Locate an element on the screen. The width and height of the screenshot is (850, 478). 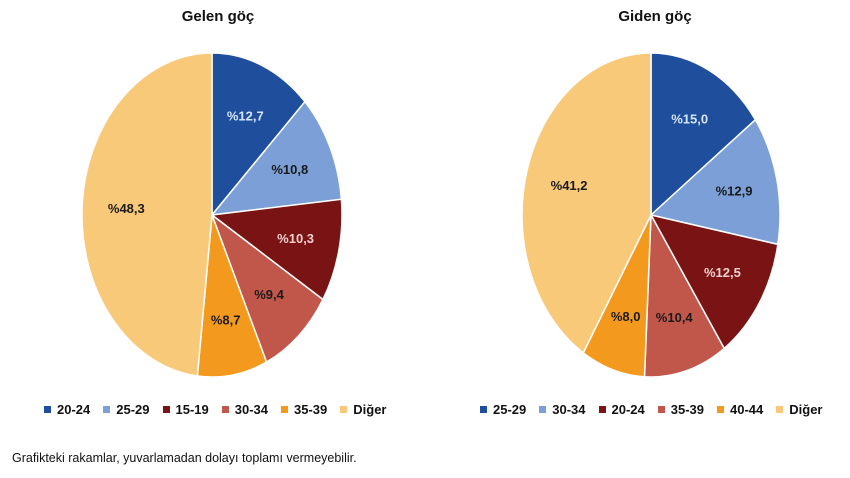
legend-item: 15-19 is located at coordinates (185, 409).